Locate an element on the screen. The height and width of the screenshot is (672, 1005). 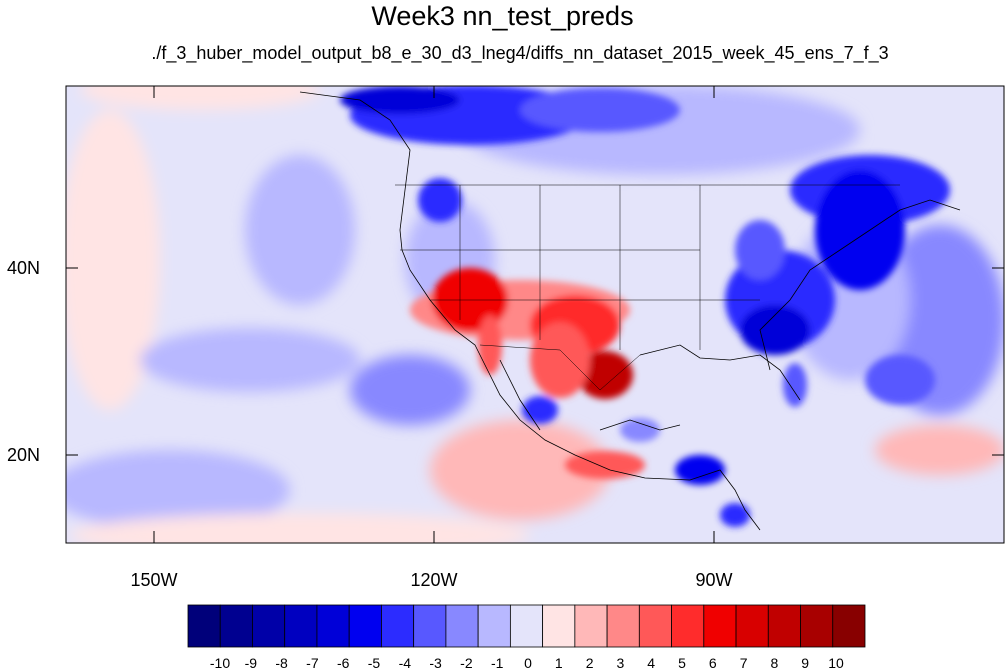
colorbar-tick-label: 5 is located at coordinates (682, 663).